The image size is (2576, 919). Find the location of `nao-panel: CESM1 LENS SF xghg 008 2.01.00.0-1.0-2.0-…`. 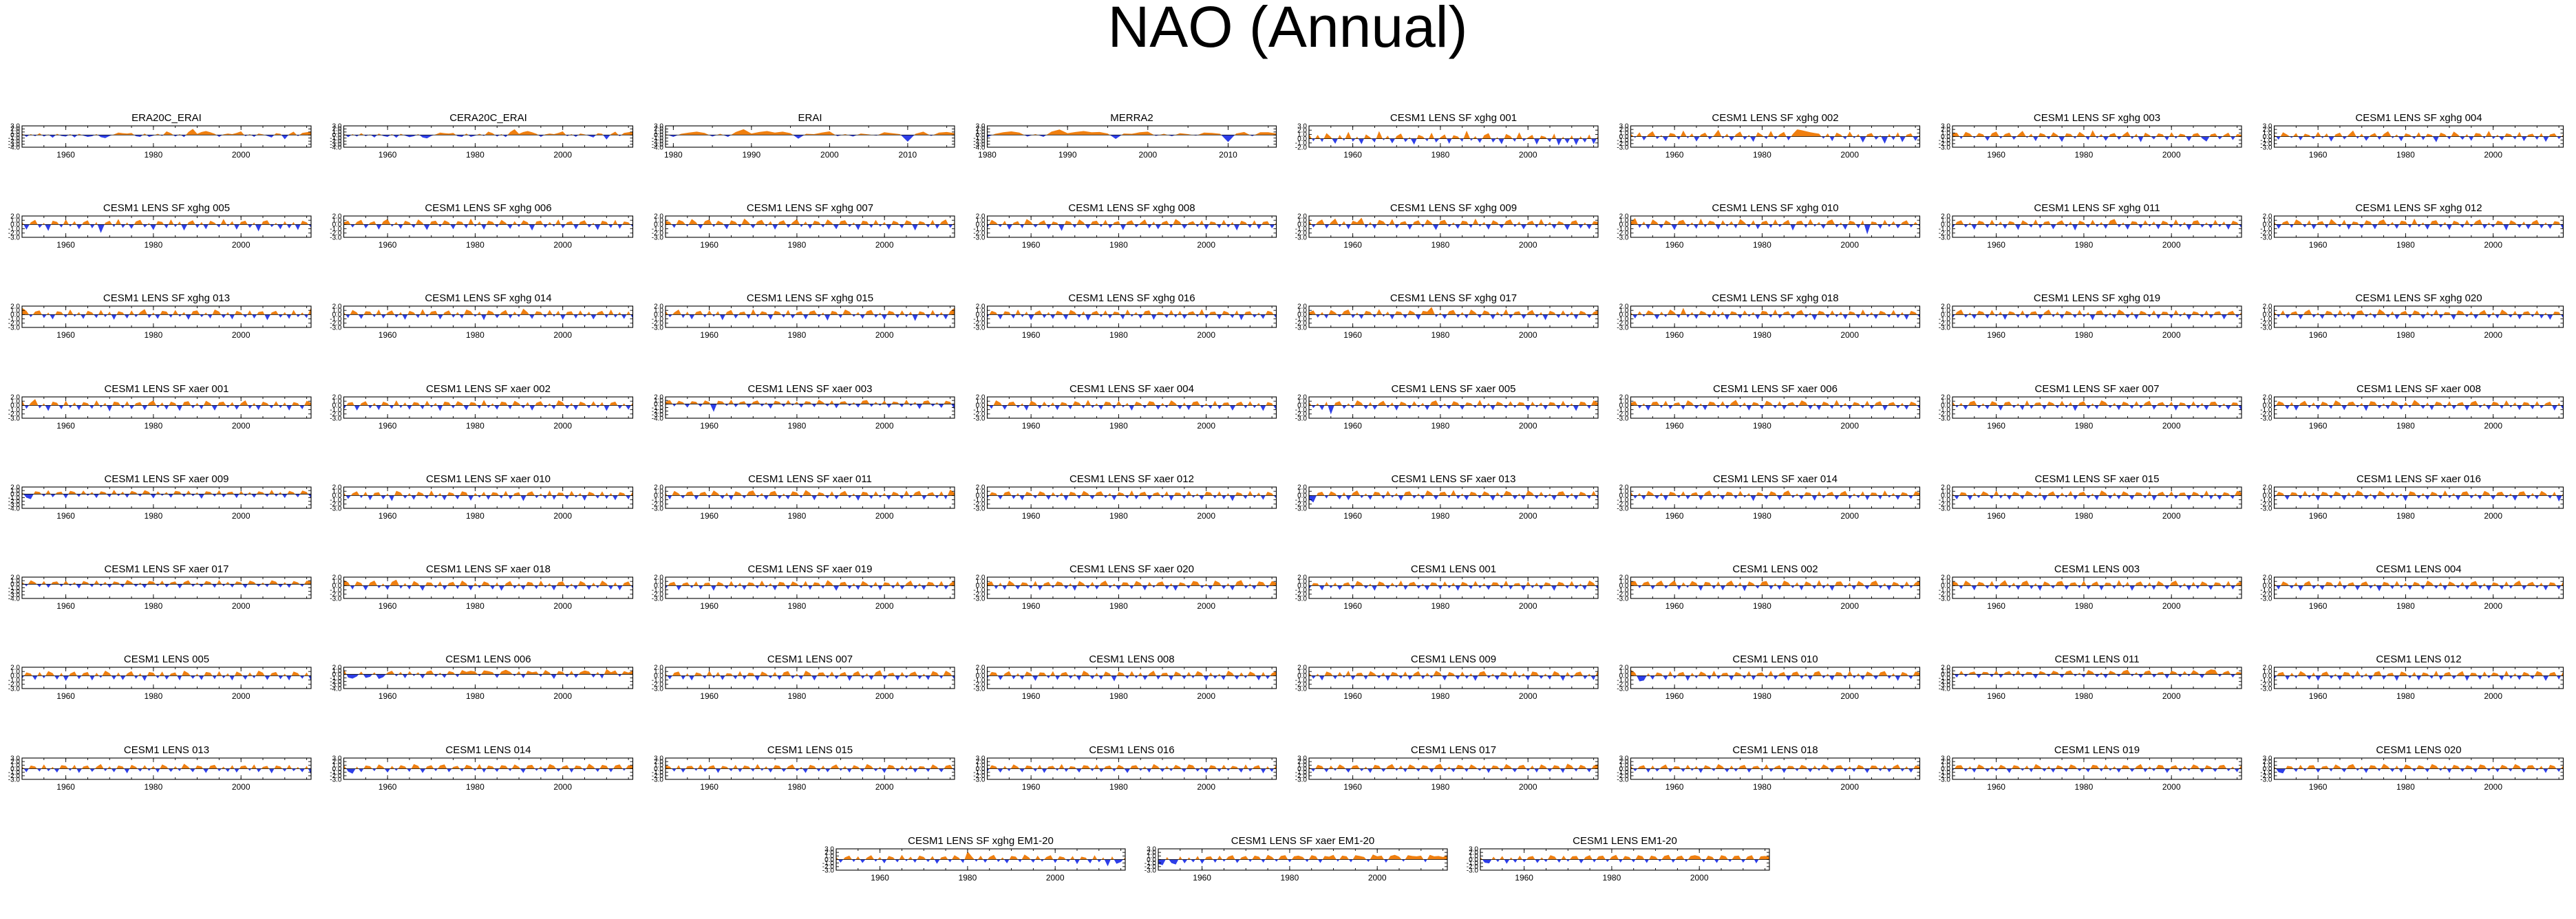

nao-panel: CESM1 LENS SF xghg 008 2.01.00.0-1.0-2.0-… is located at coordinates (1125, 226).